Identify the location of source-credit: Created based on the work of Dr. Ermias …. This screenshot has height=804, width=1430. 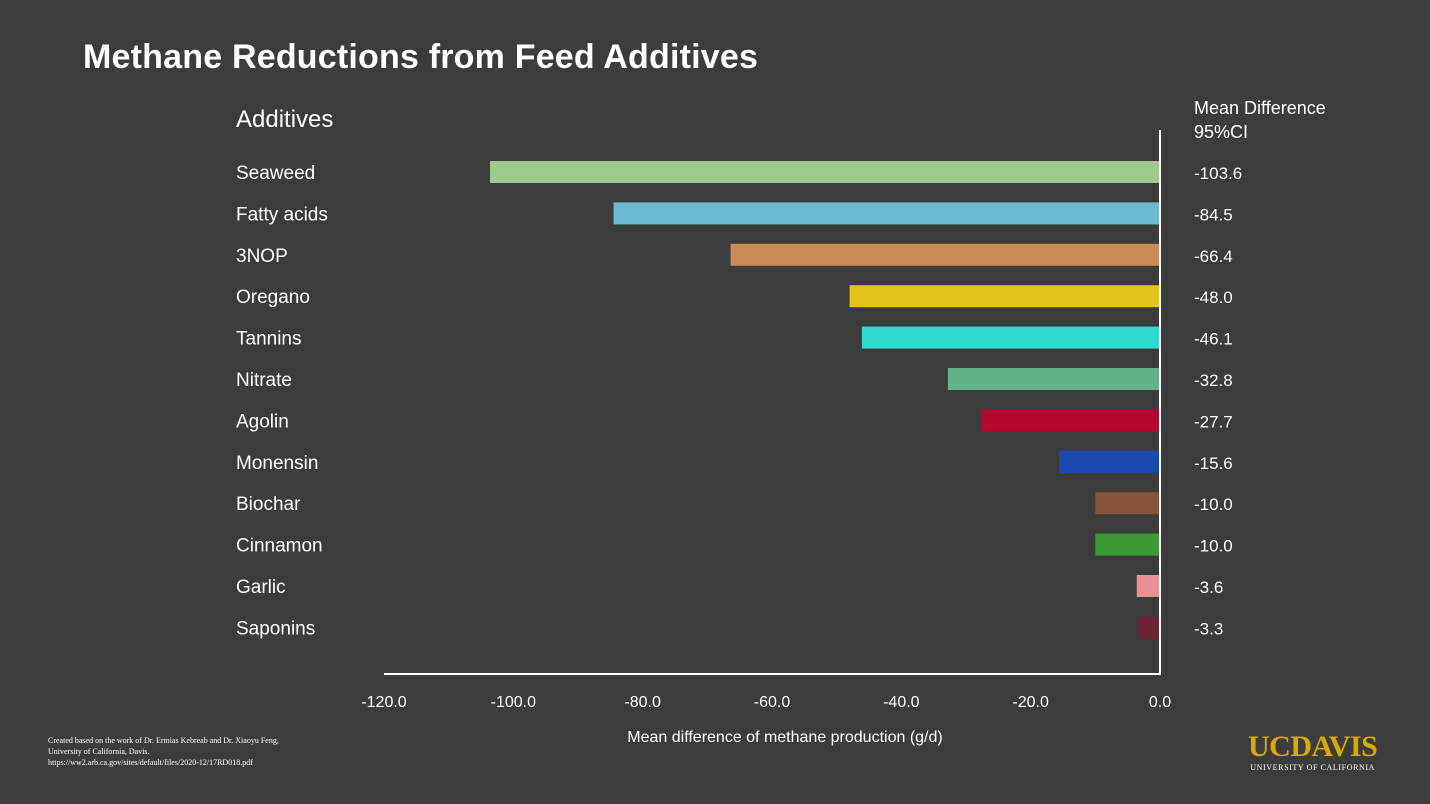
(163, 751).